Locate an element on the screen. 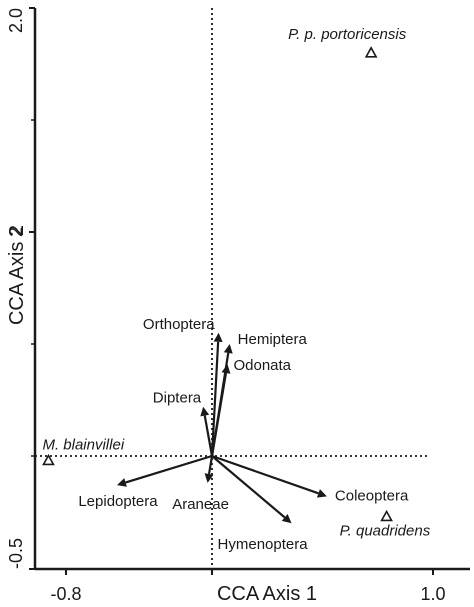 The height and width of the screenshot is (607, 474). x-tick-label-right: 1.0 is located at coordinates (432, 594).